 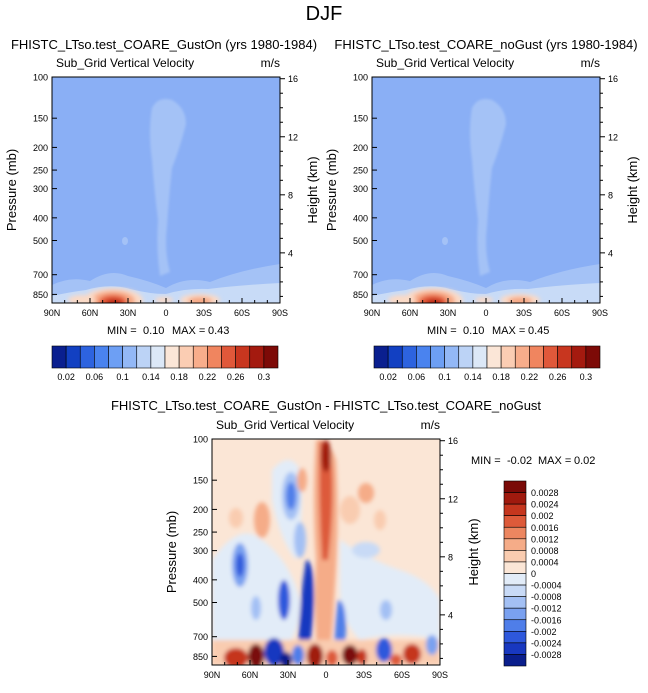 What do you see at coordinates (473, 331) in the screenshot?
I see `min-value: 0.10` at bounding box center [473, 331].